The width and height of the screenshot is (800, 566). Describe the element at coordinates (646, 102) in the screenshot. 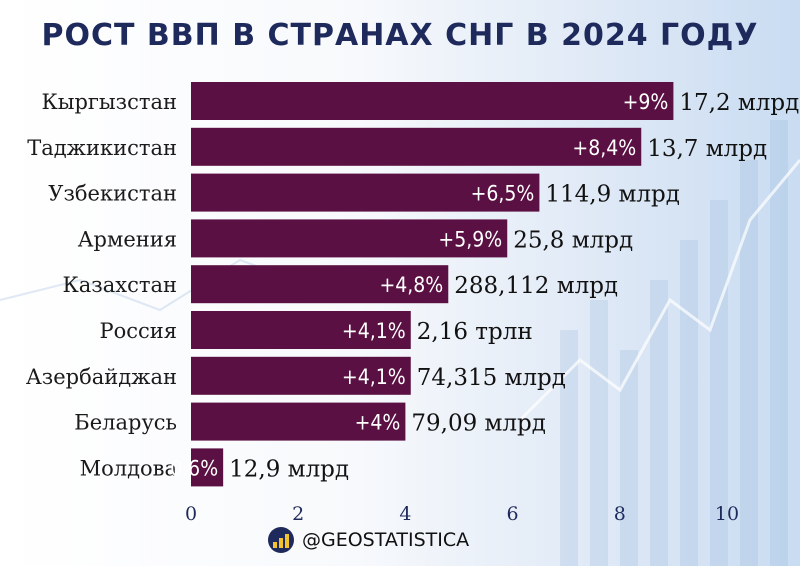

I see `data-label: +9%` at that location.